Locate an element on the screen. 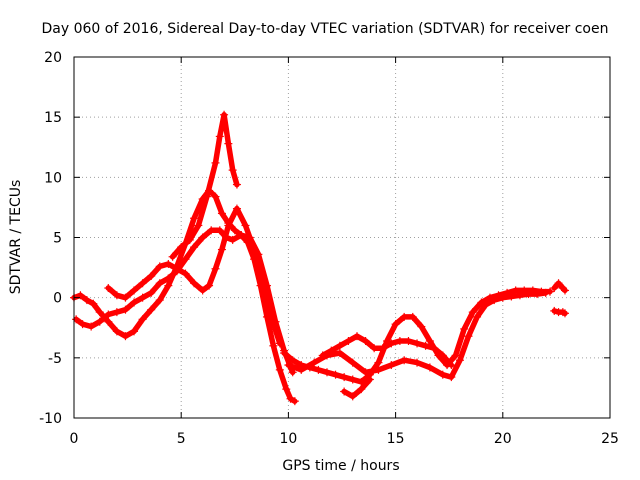  x-tick-label: 25 is located at coordinates (610, 439).